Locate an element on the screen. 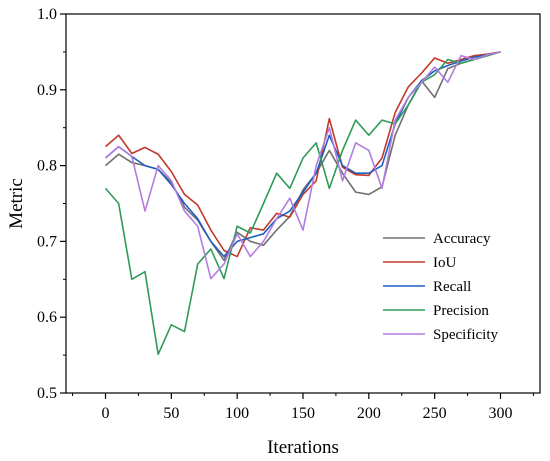 The image size is (550, 461). legend: Accuracy IoU Recall Precision Specificity is located at coordinates (440, 287).